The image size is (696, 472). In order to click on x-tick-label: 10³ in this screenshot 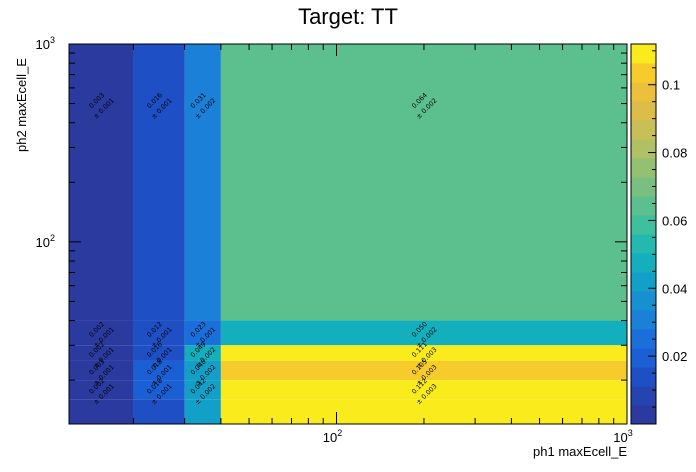, I will do `click(622, 436)`.